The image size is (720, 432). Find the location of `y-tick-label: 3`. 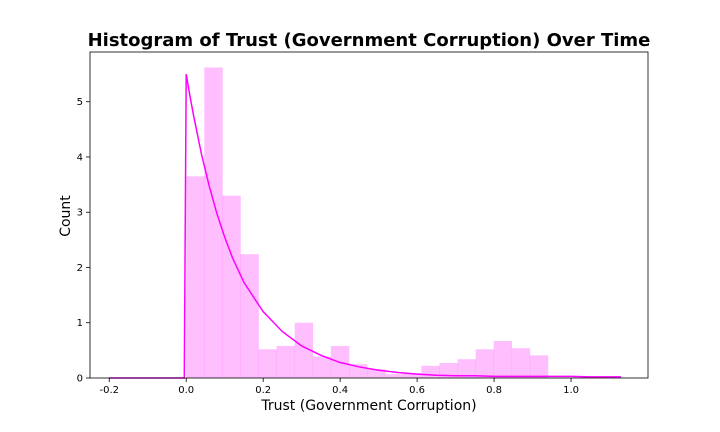

y-tick-label: 3 is located at coordinates (80, 213).